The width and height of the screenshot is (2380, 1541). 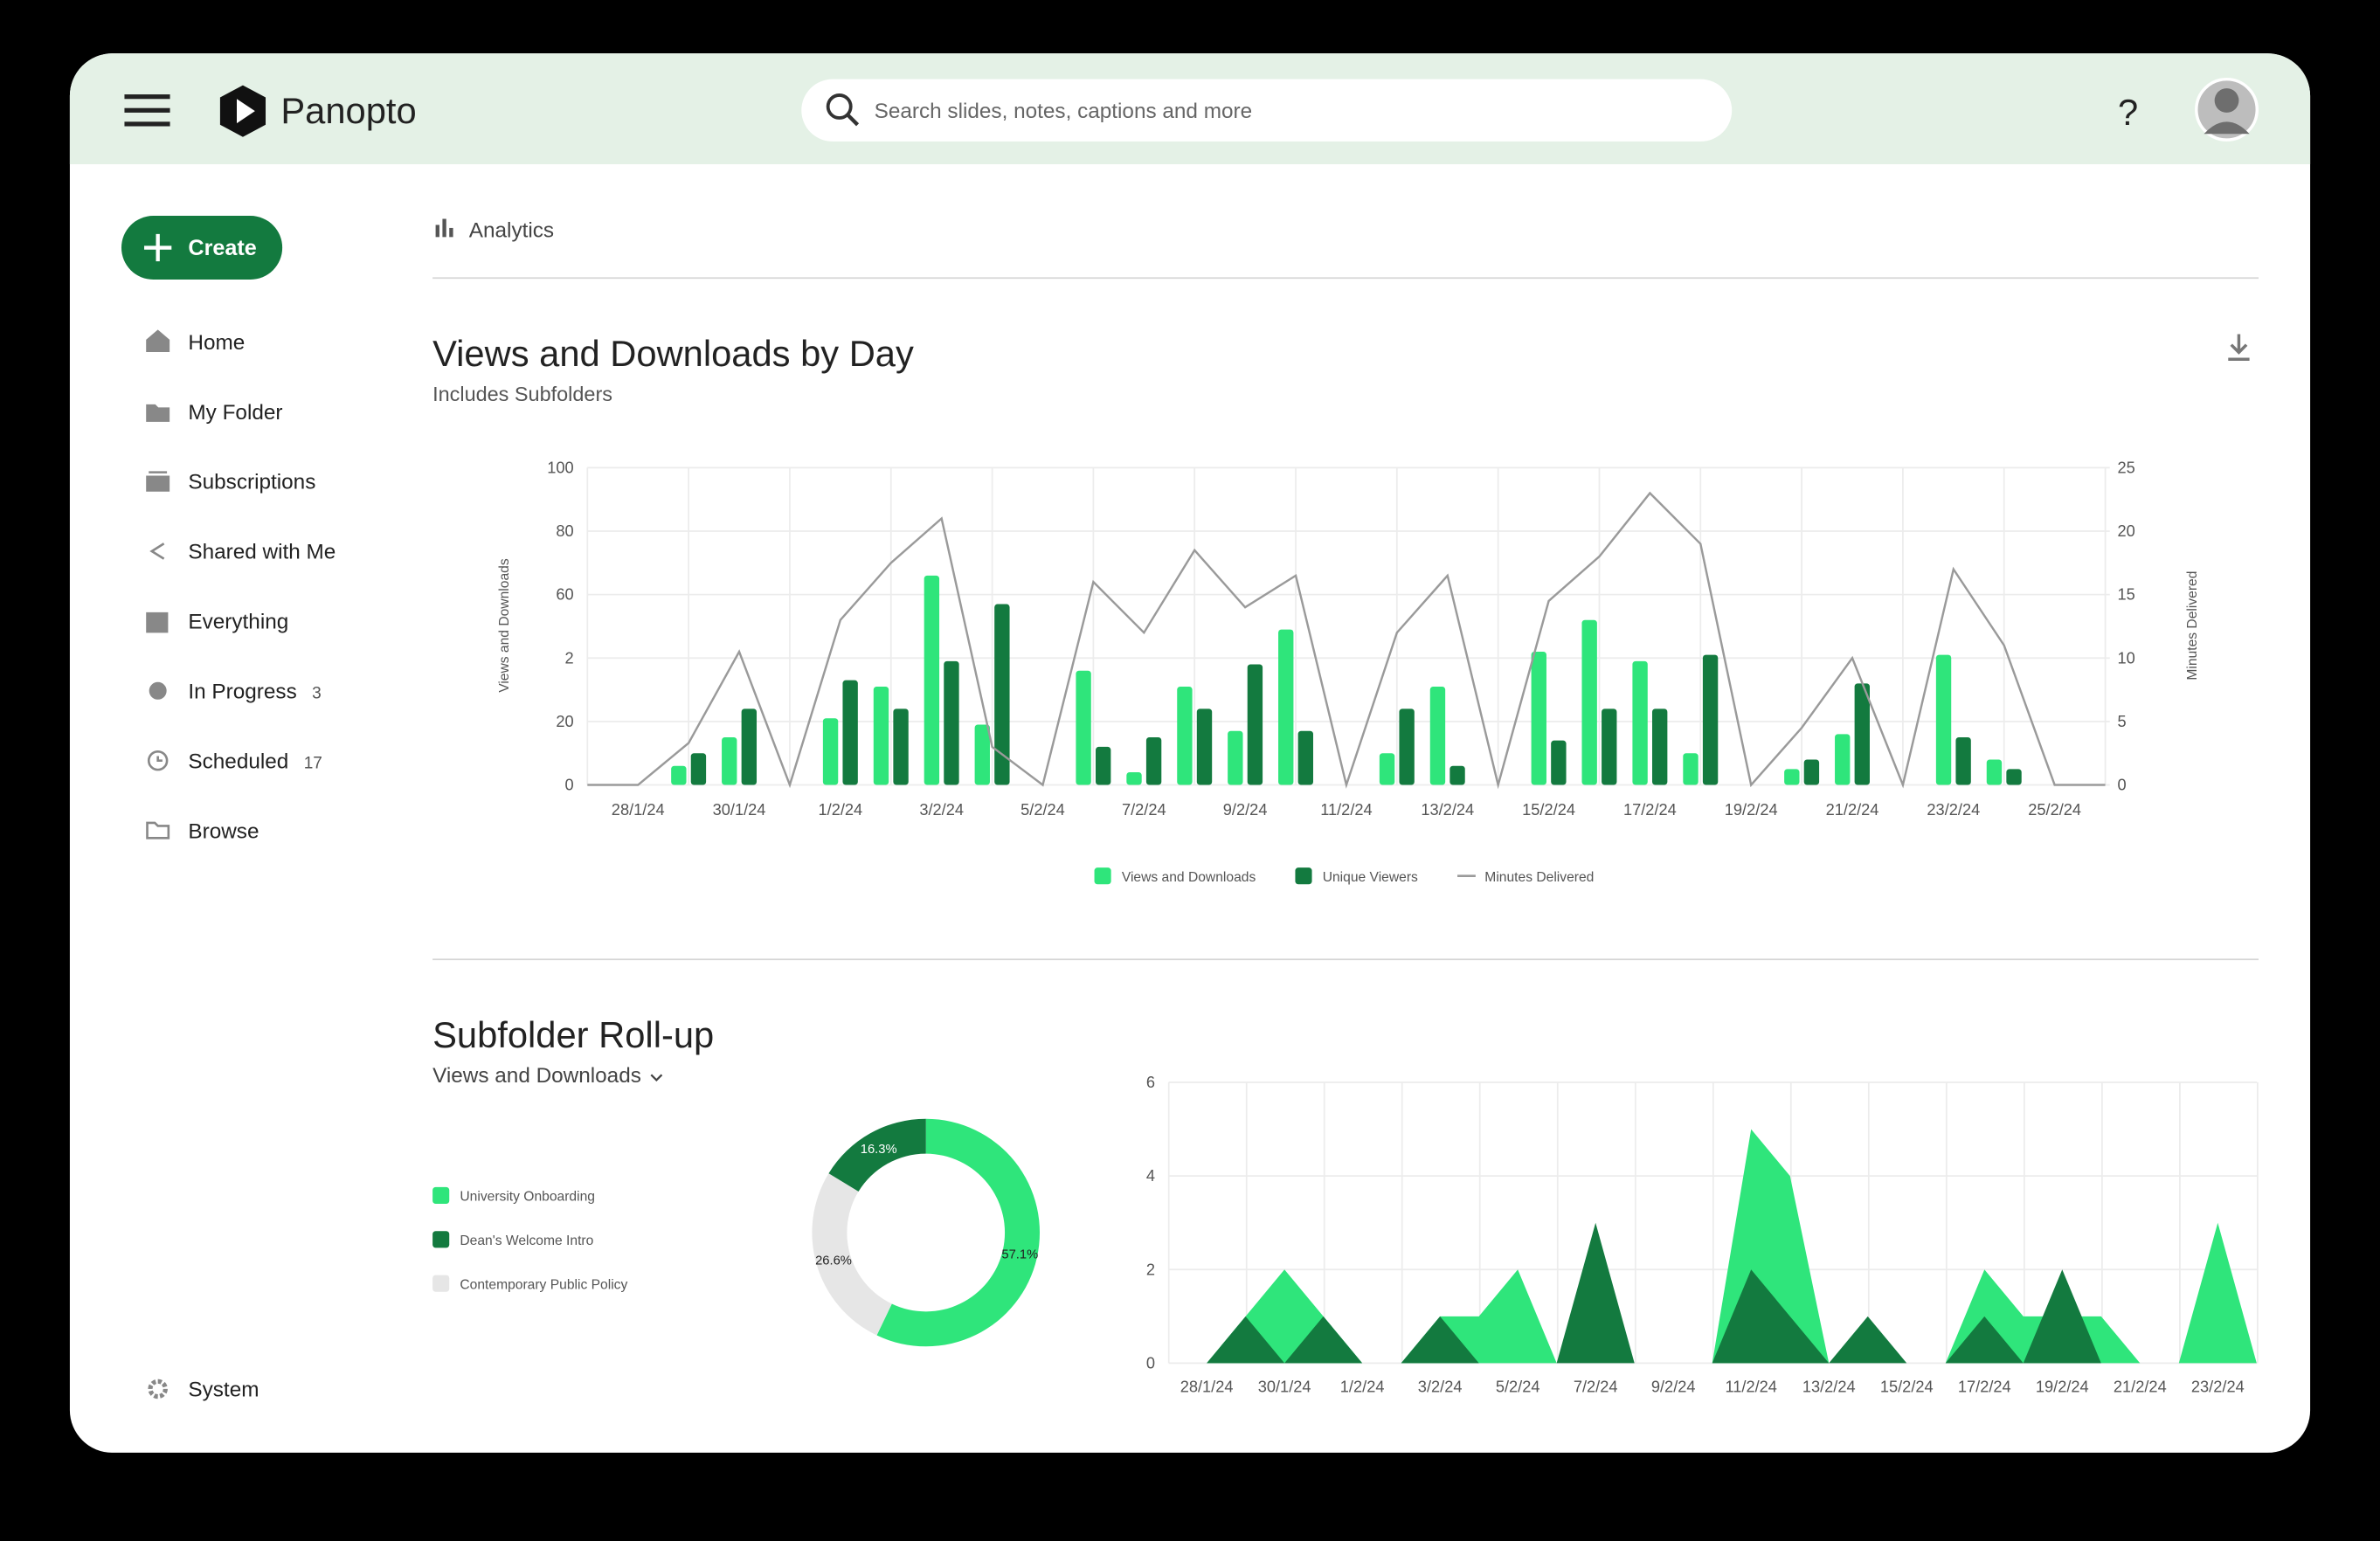 I want to click on section-title: Subfolder Roll-up, so click(x=573, y=1034).